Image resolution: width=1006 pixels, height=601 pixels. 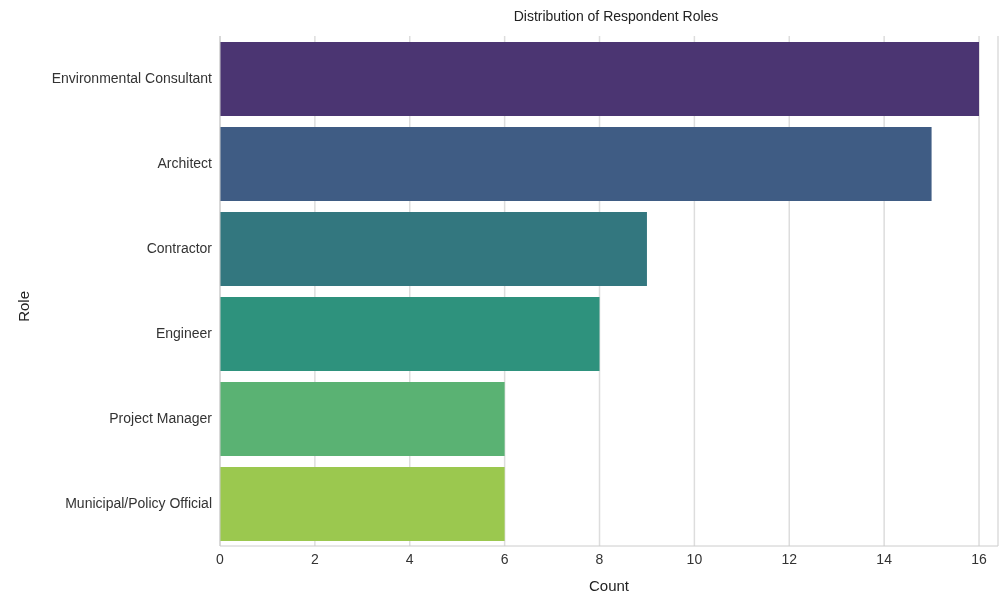 I want to click on x-tick-label: 16, so click(x=979, y=558).